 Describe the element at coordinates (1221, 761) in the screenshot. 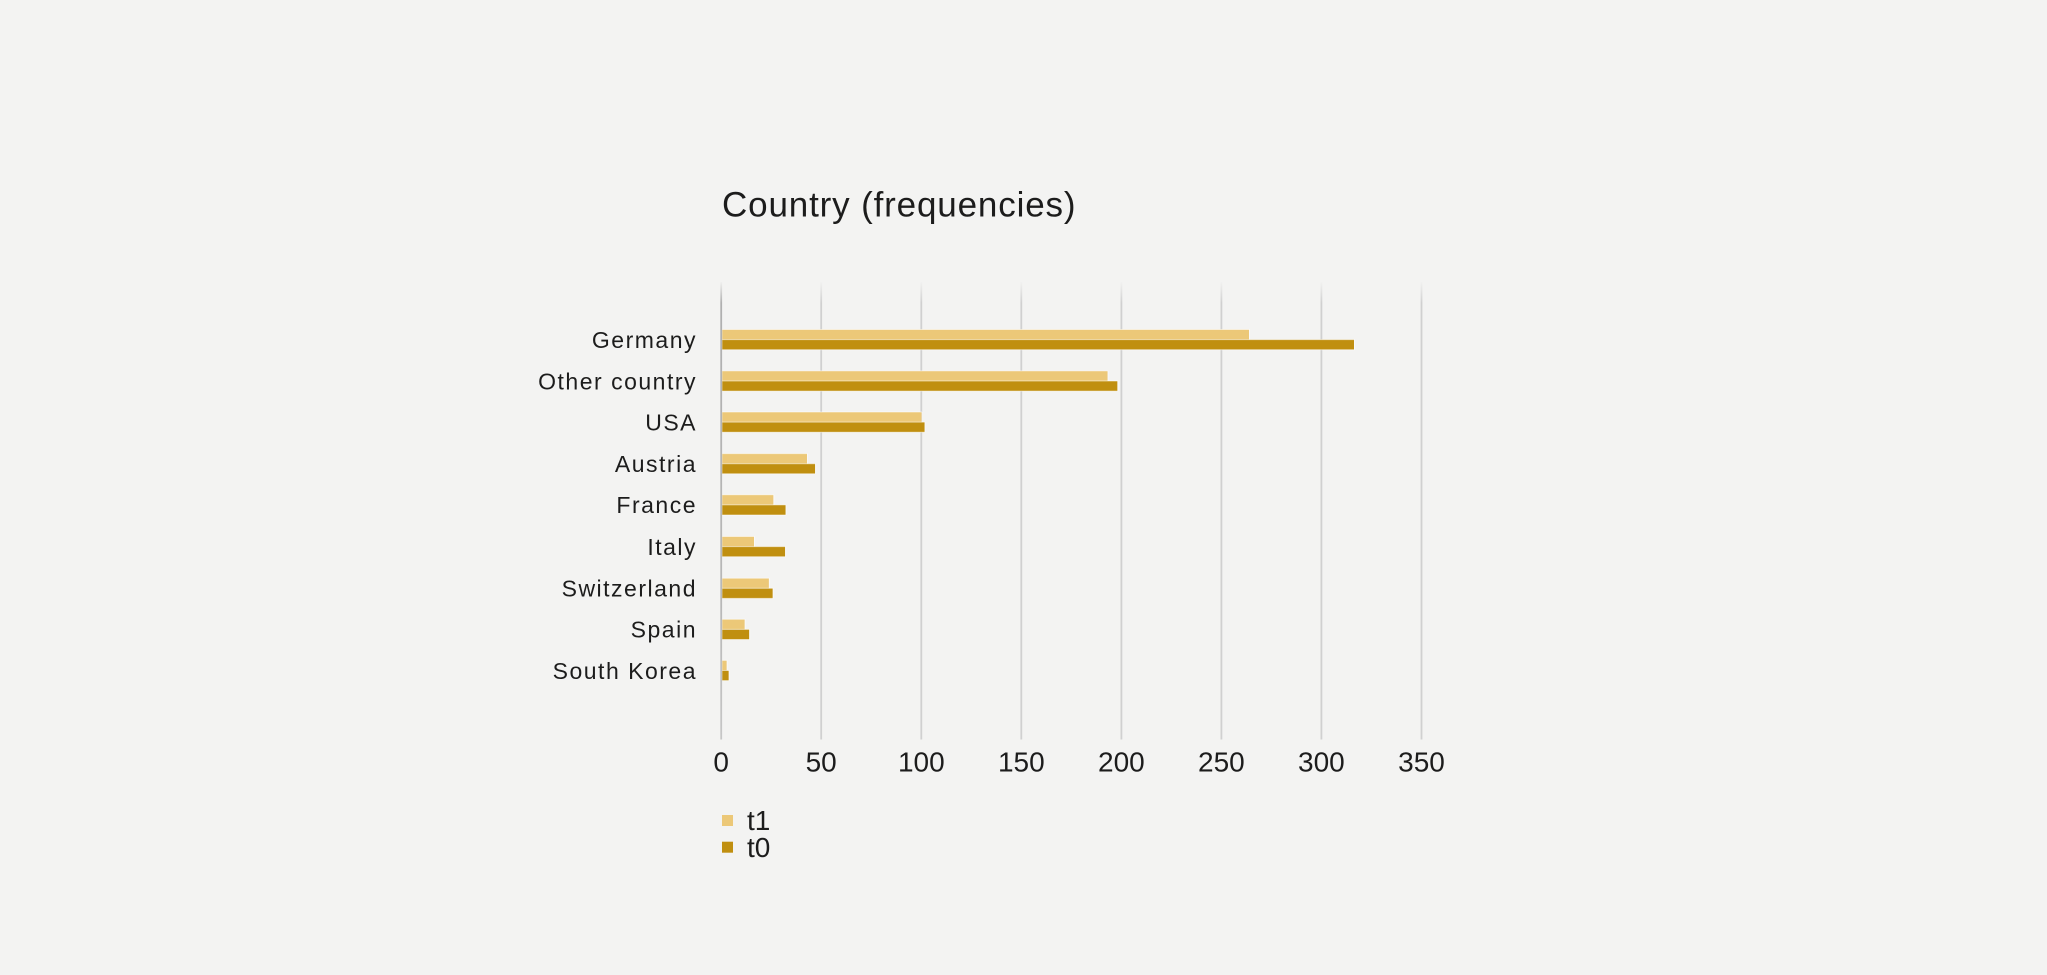

I see `svg-text: 250` at that location.